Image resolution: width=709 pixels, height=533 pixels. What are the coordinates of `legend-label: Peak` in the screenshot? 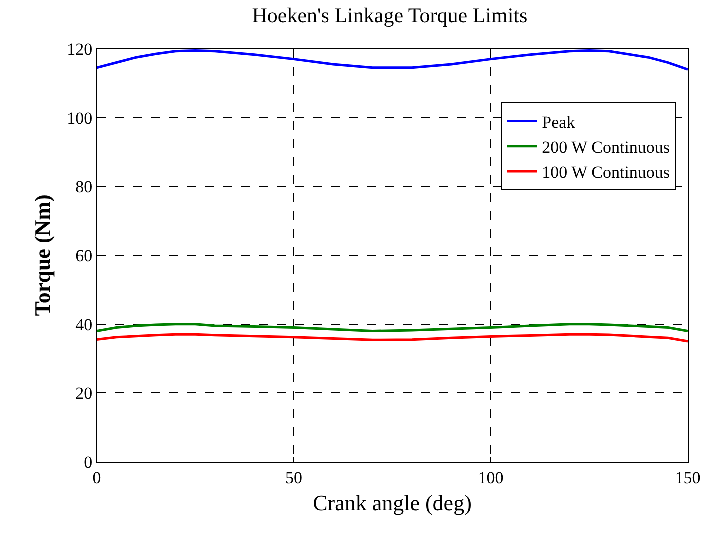 It's located at (559, 122).